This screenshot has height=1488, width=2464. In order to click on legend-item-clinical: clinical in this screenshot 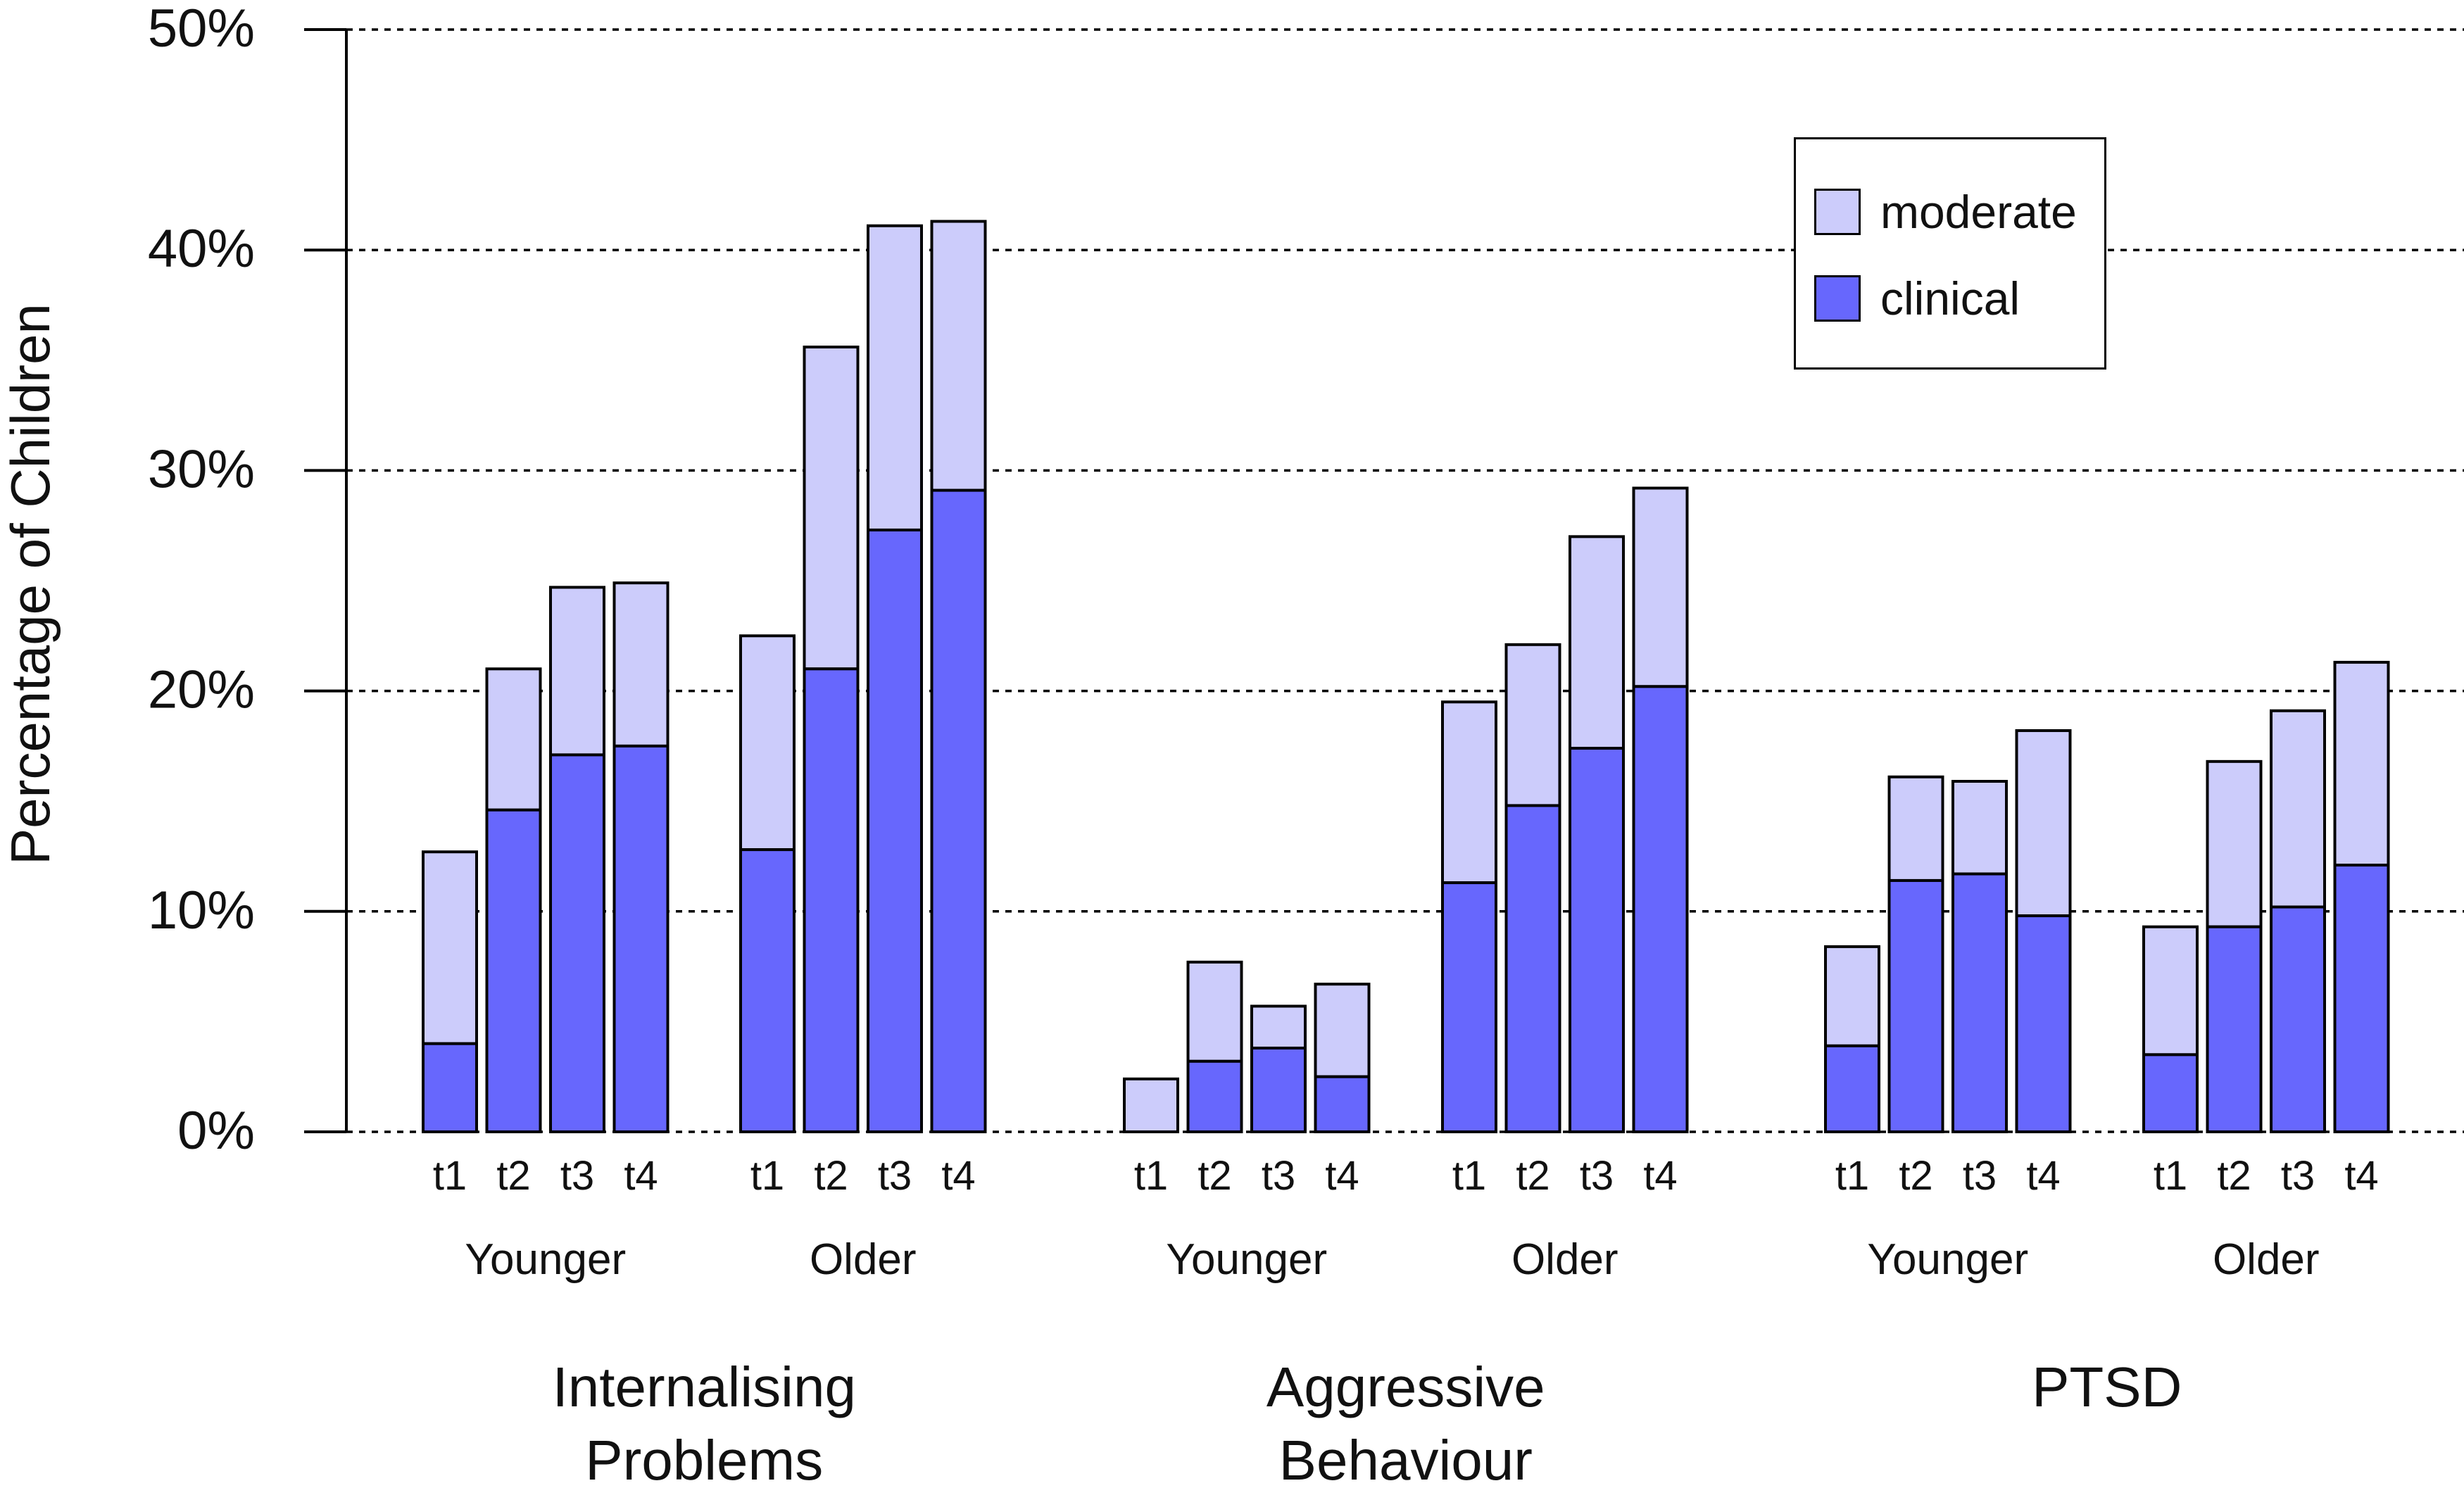, I will do `click(1917, 298)`.